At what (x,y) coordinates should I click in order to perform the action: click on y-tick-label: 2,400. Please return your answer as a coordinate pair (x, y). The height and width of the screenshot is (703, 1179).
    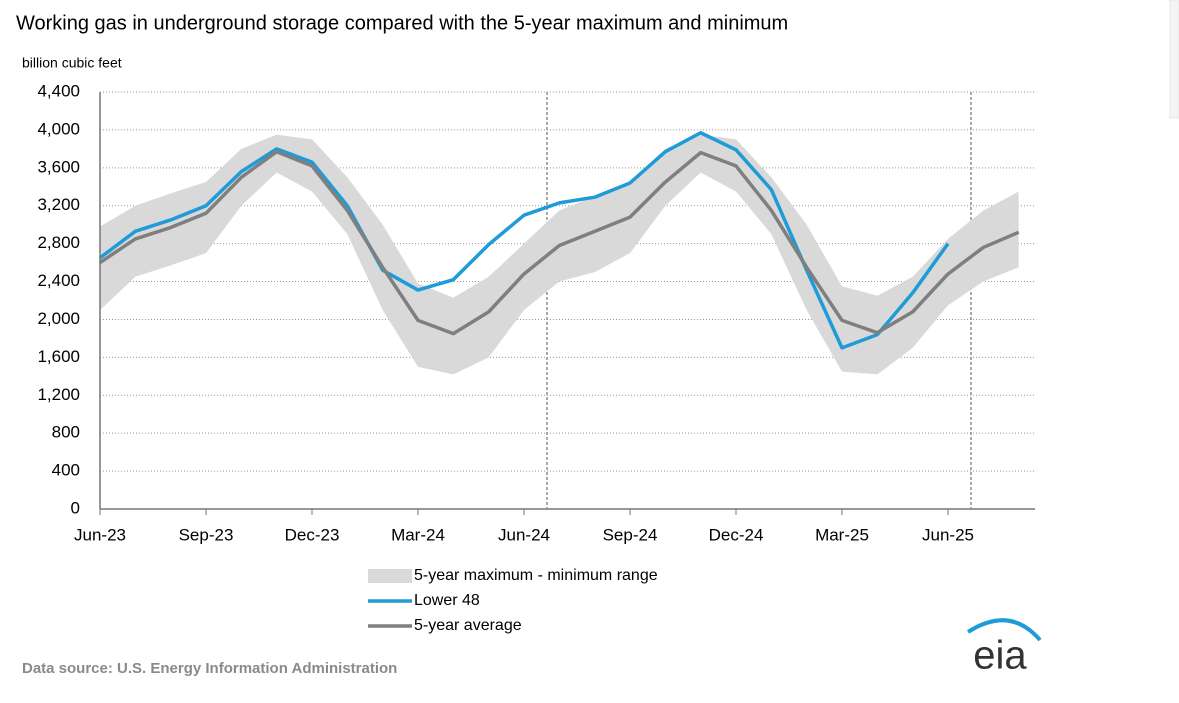
    Looking at the image, I should click on (58, 280).